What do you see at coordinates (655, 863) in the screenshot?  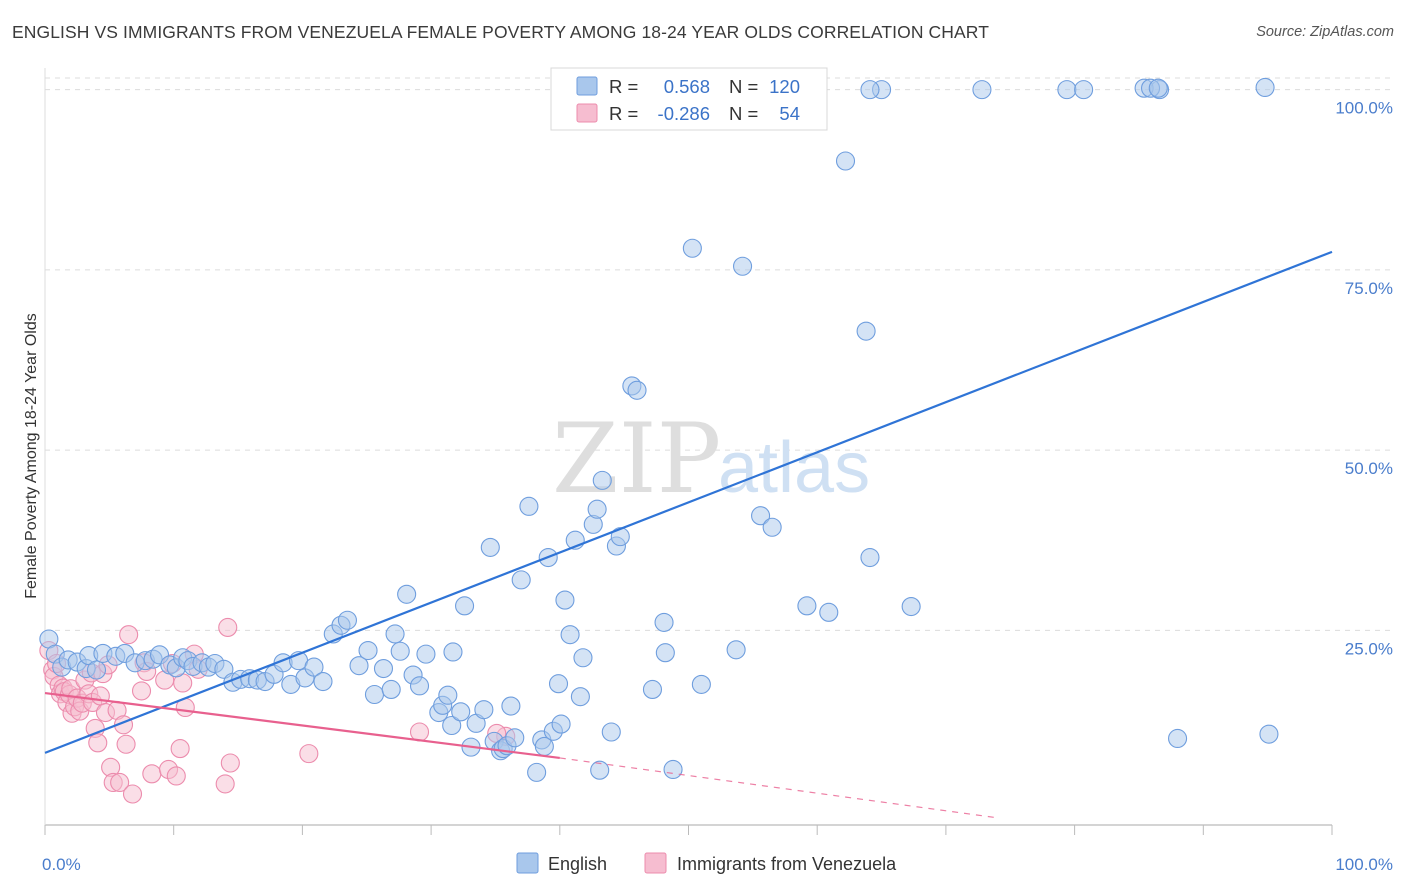 I see `bottom-legend-swatch-venezuela` at bounding box center [655, 863].